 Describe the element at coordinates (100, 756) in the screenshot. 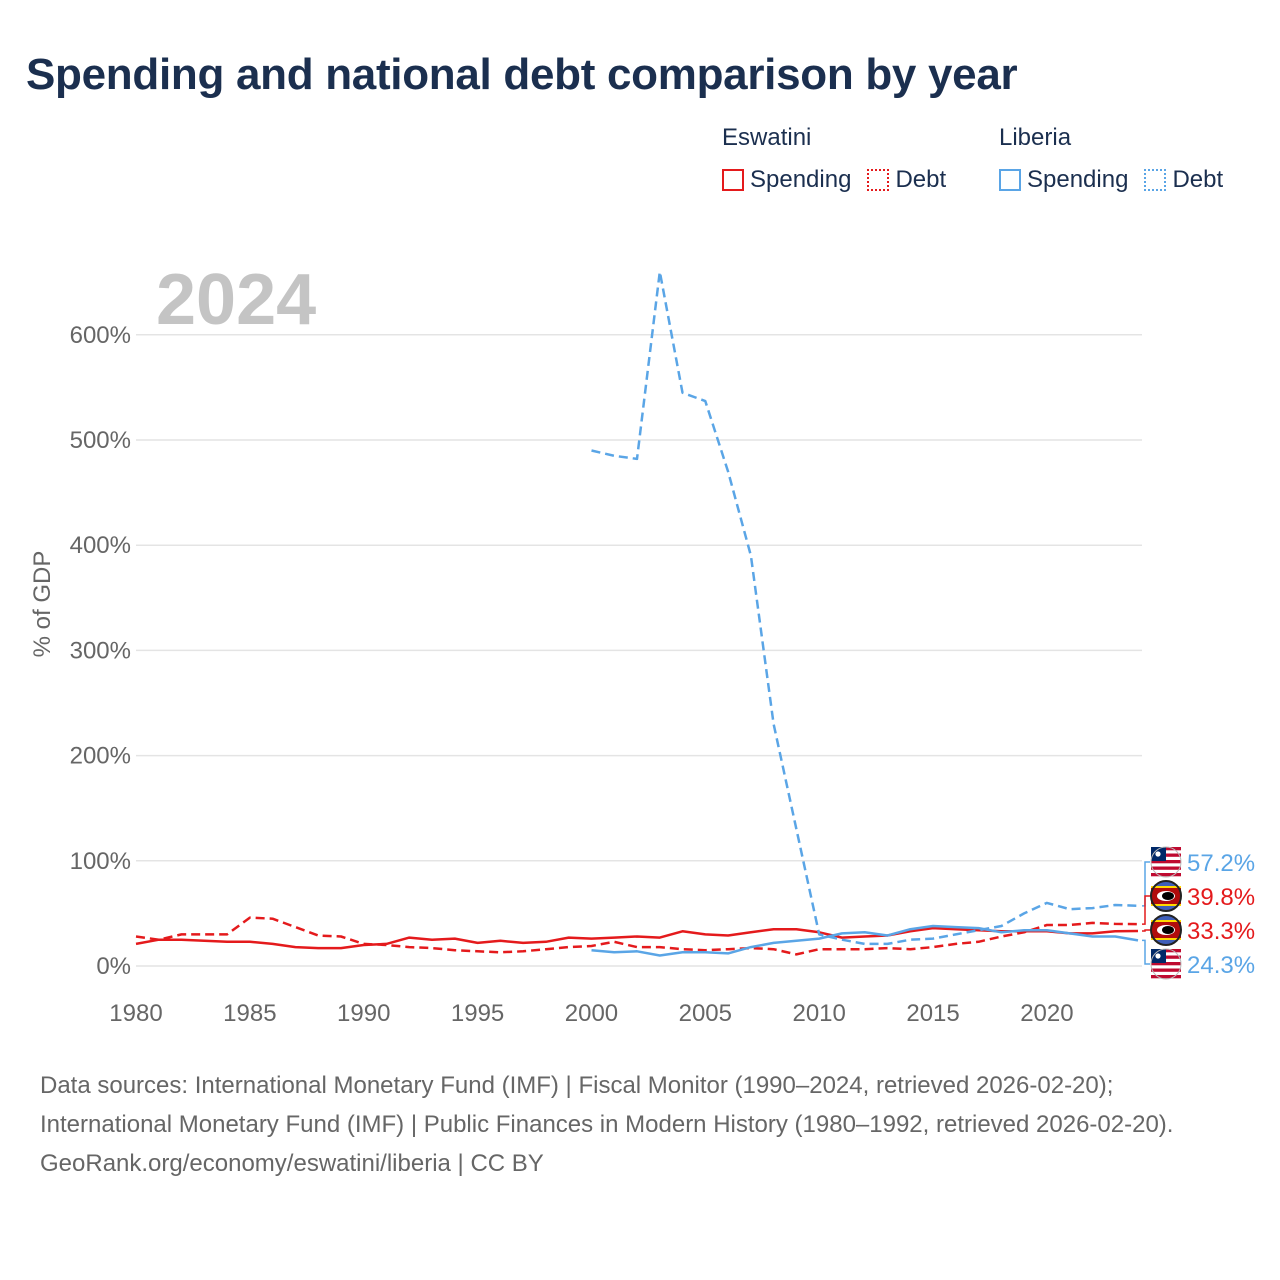

I see `y-tick-label: 200%` at that location.